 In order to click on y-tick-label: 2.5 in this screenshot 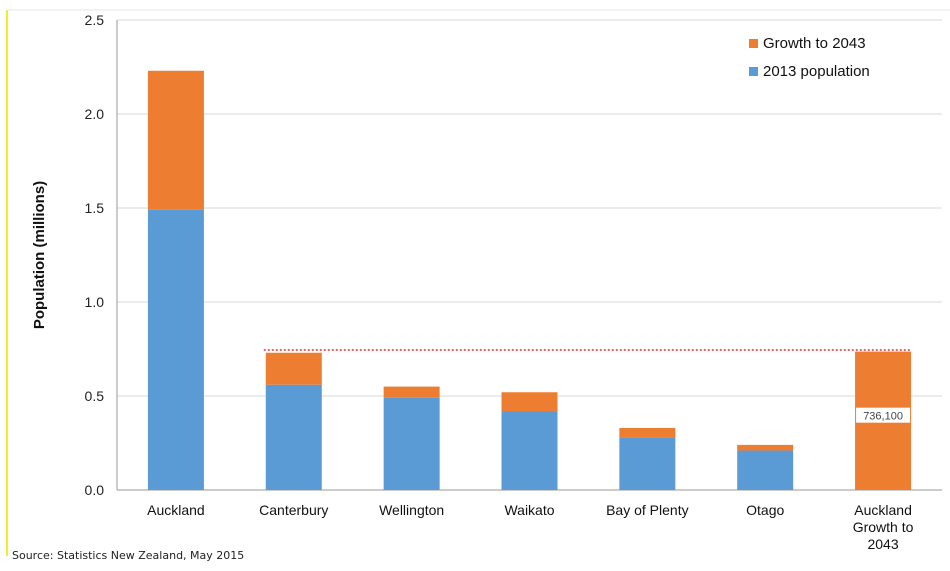, I will do `click(95, 20)`.